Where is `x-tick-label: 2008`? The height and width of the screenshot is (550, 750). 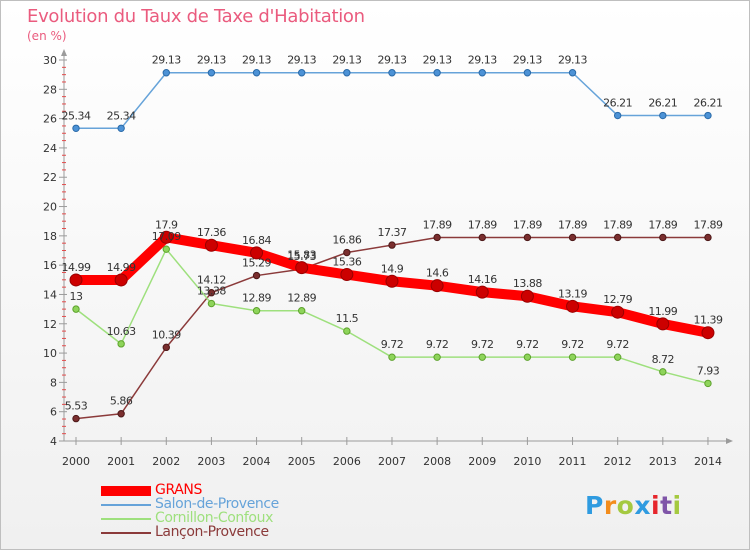 x-tick-label: 2008 is located at coordinates (437, 461).